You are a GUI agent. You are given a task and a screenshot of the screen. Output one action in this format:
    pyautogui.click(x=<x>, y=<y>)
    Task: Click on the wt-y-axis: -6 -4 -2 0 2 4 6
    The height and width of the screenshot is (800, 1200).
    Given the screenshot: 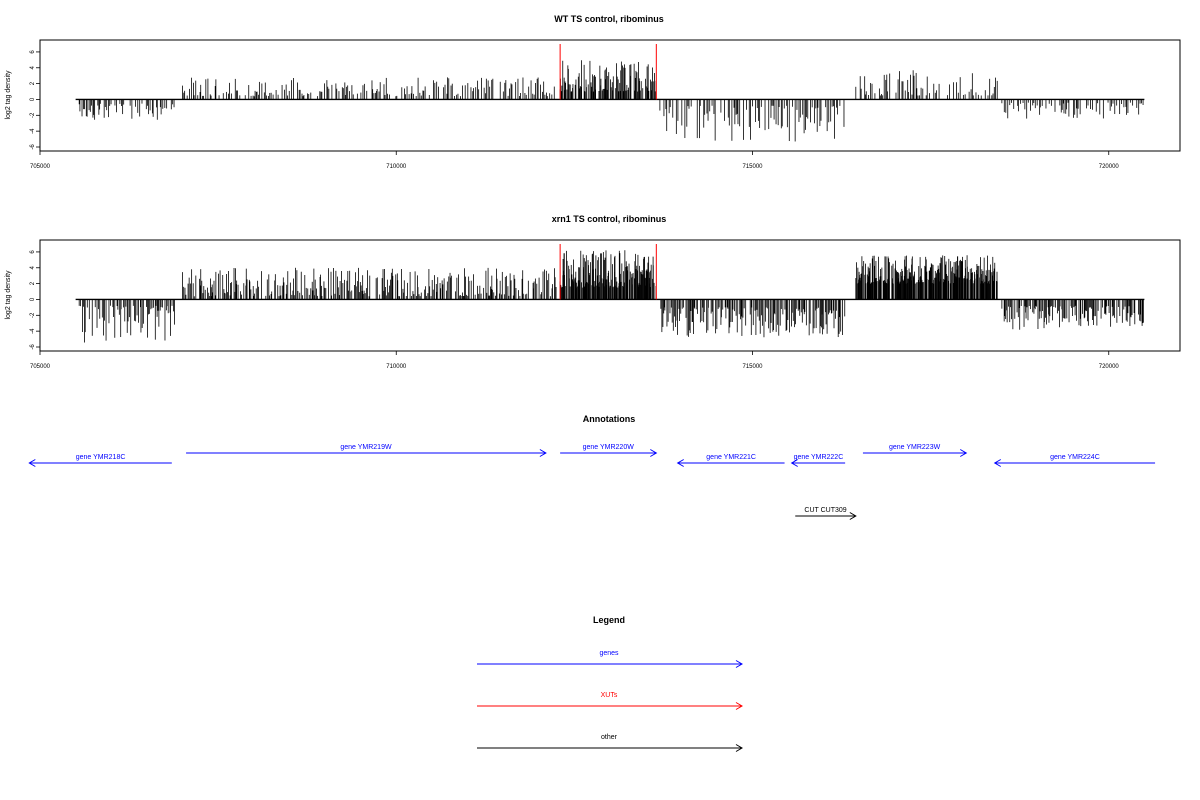 What is the action you would take?
    pyautogui.click(x=35, y=100)
    